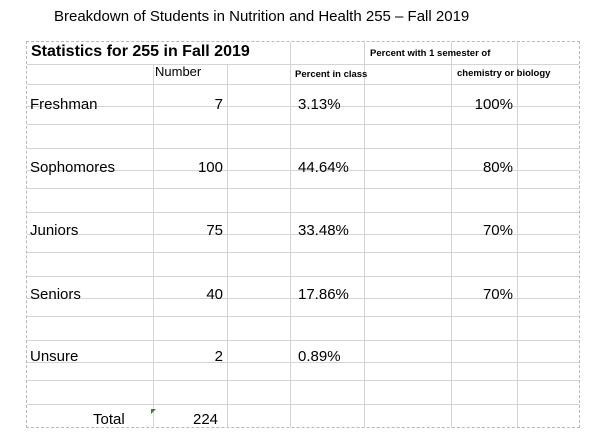 The image size is (599, 442). I want to click on row-label-seniors: Seniors, so click(55, 294).